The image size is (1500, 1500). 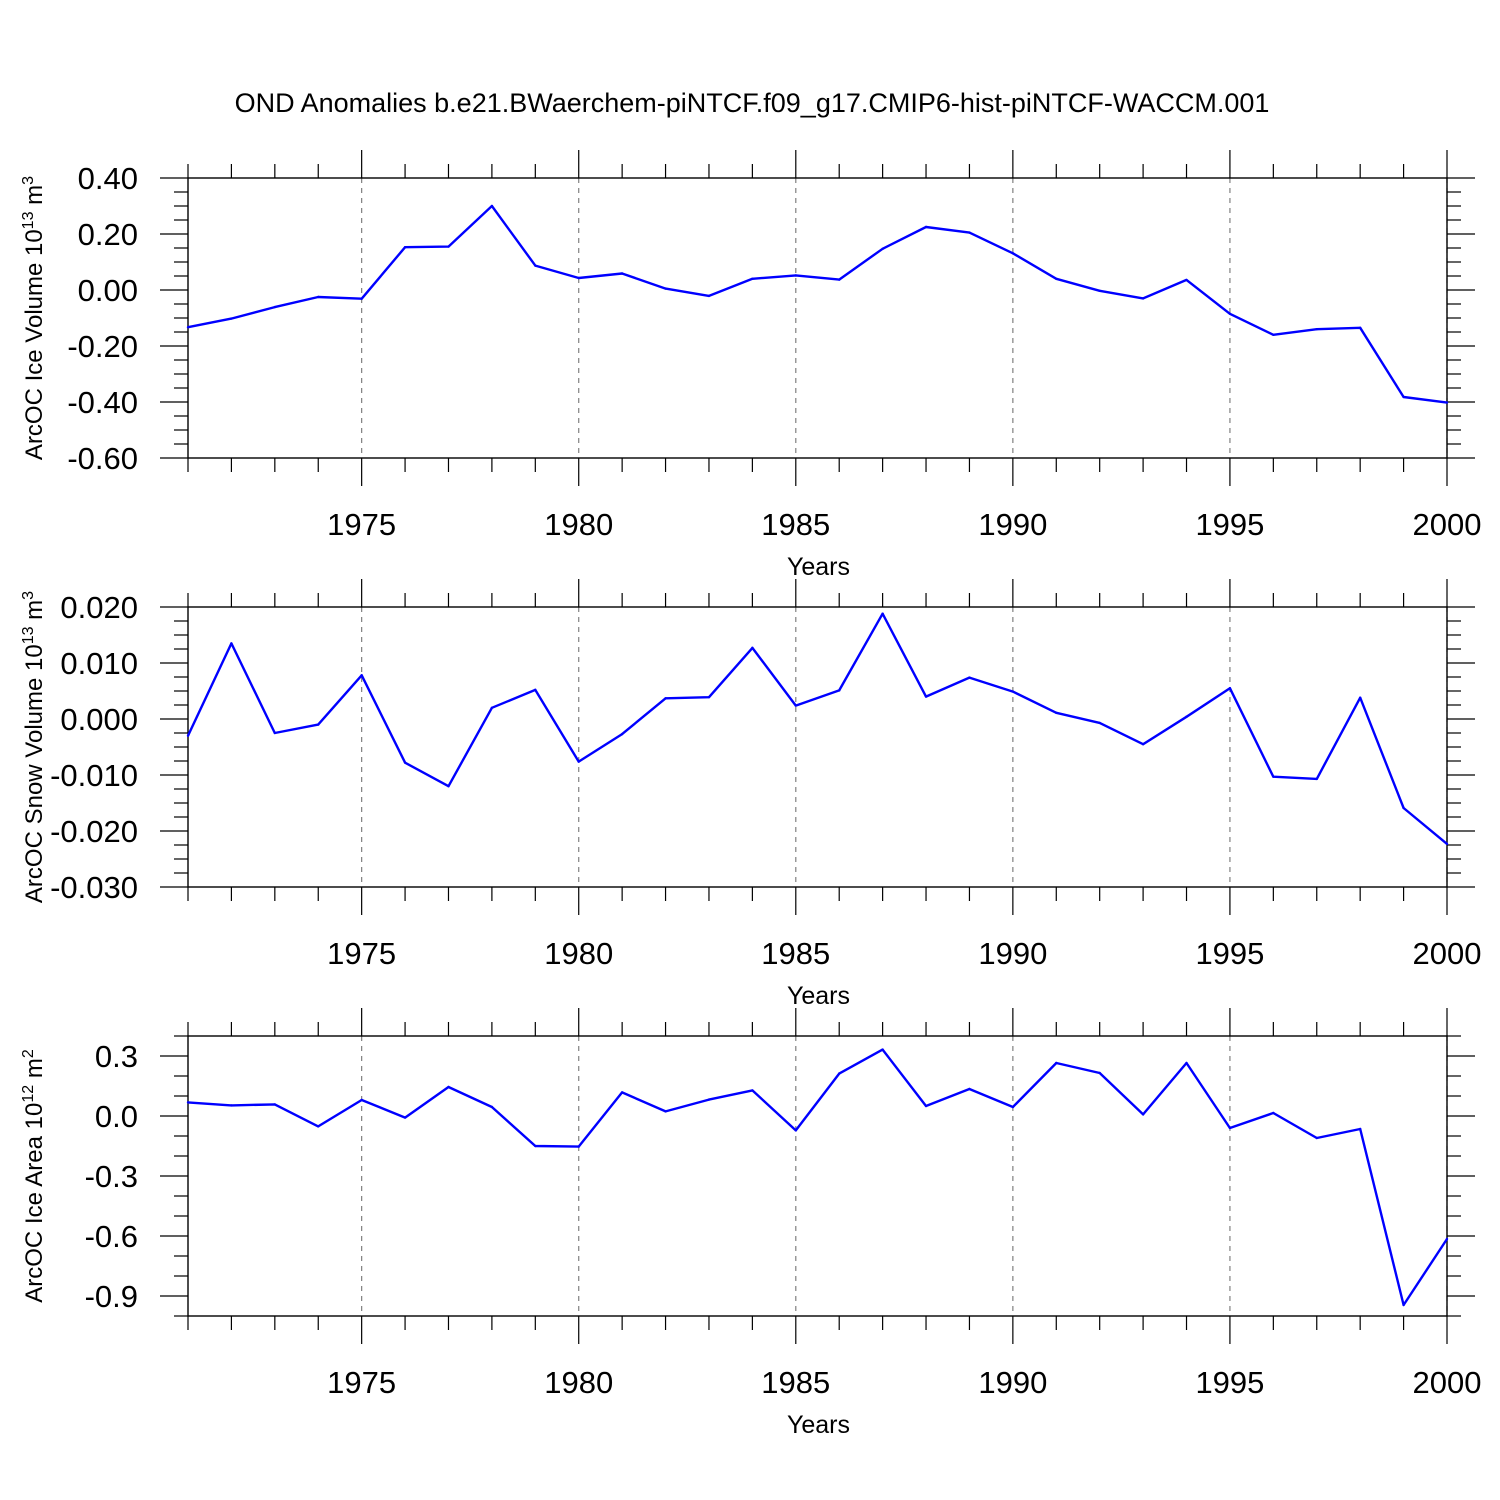 I want to click on x-tick-label: 1985, so click(x=795, y=1382).